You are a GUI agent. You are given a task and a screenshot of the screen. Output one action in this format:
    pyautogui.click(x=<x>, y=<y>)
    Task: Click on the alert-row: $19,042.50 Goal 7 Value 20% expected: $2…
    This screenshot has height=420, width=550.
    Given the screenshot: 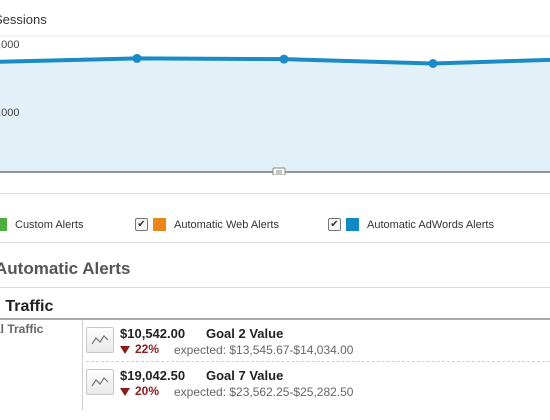 What is the action you would take?
    pyautogui.click(x=318, y=383)
    